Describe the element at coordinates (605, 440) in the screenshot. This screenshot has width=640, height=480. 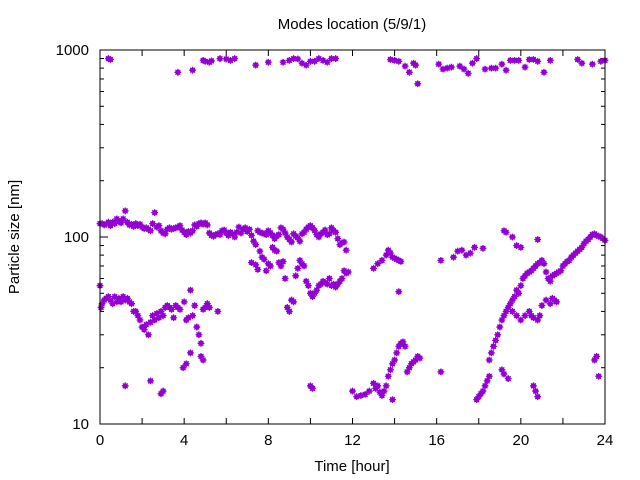
I see `x-tick-label: 24` at that location.